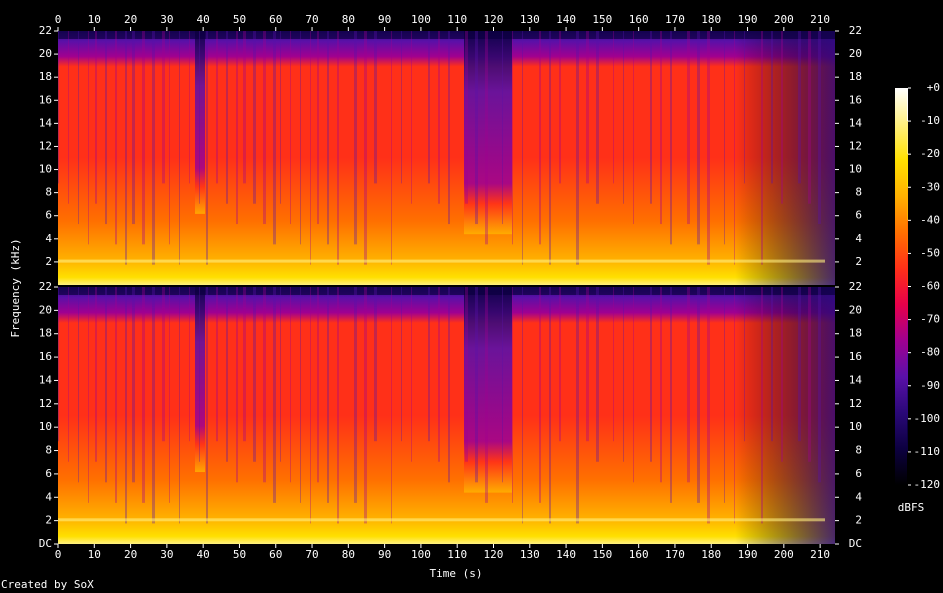 The image size is (943, 593). What do you see at coordinates (855, 30) in the screenshot?
I see `y-tick-label: 22` at bounding box center [855, 30].